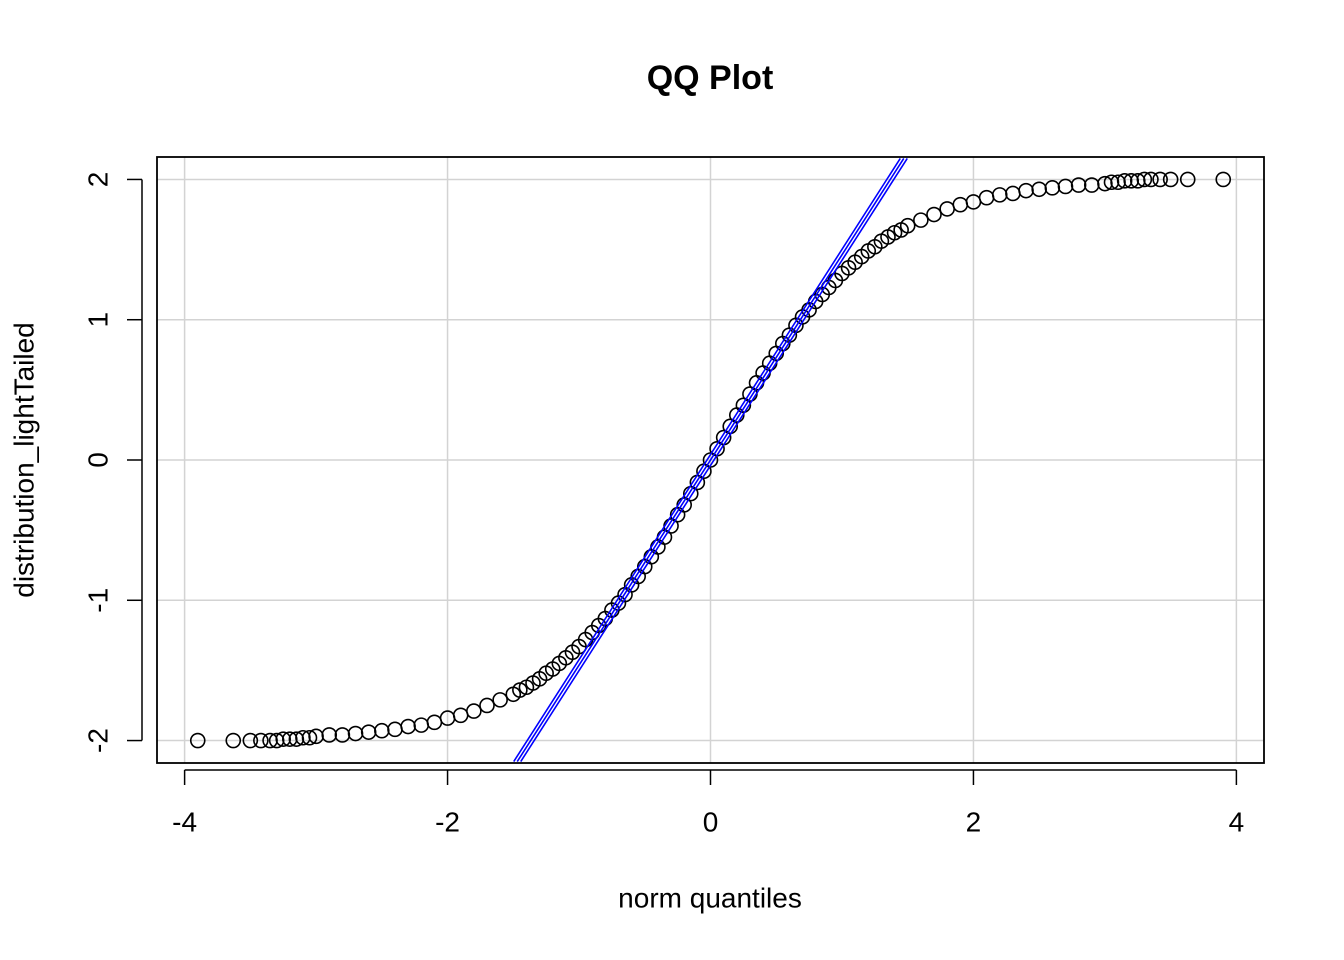 The image size is (1344, 960). I want to click on x-tick-label: -2, so click(447, 821).